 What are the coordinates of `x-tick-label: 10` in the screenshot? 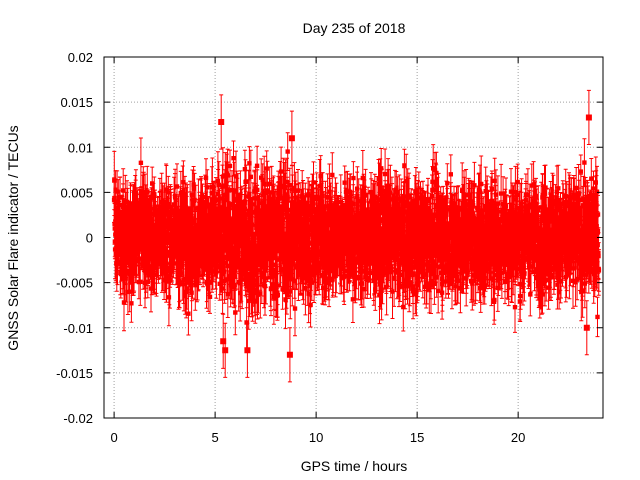 It's located at (316, 437).